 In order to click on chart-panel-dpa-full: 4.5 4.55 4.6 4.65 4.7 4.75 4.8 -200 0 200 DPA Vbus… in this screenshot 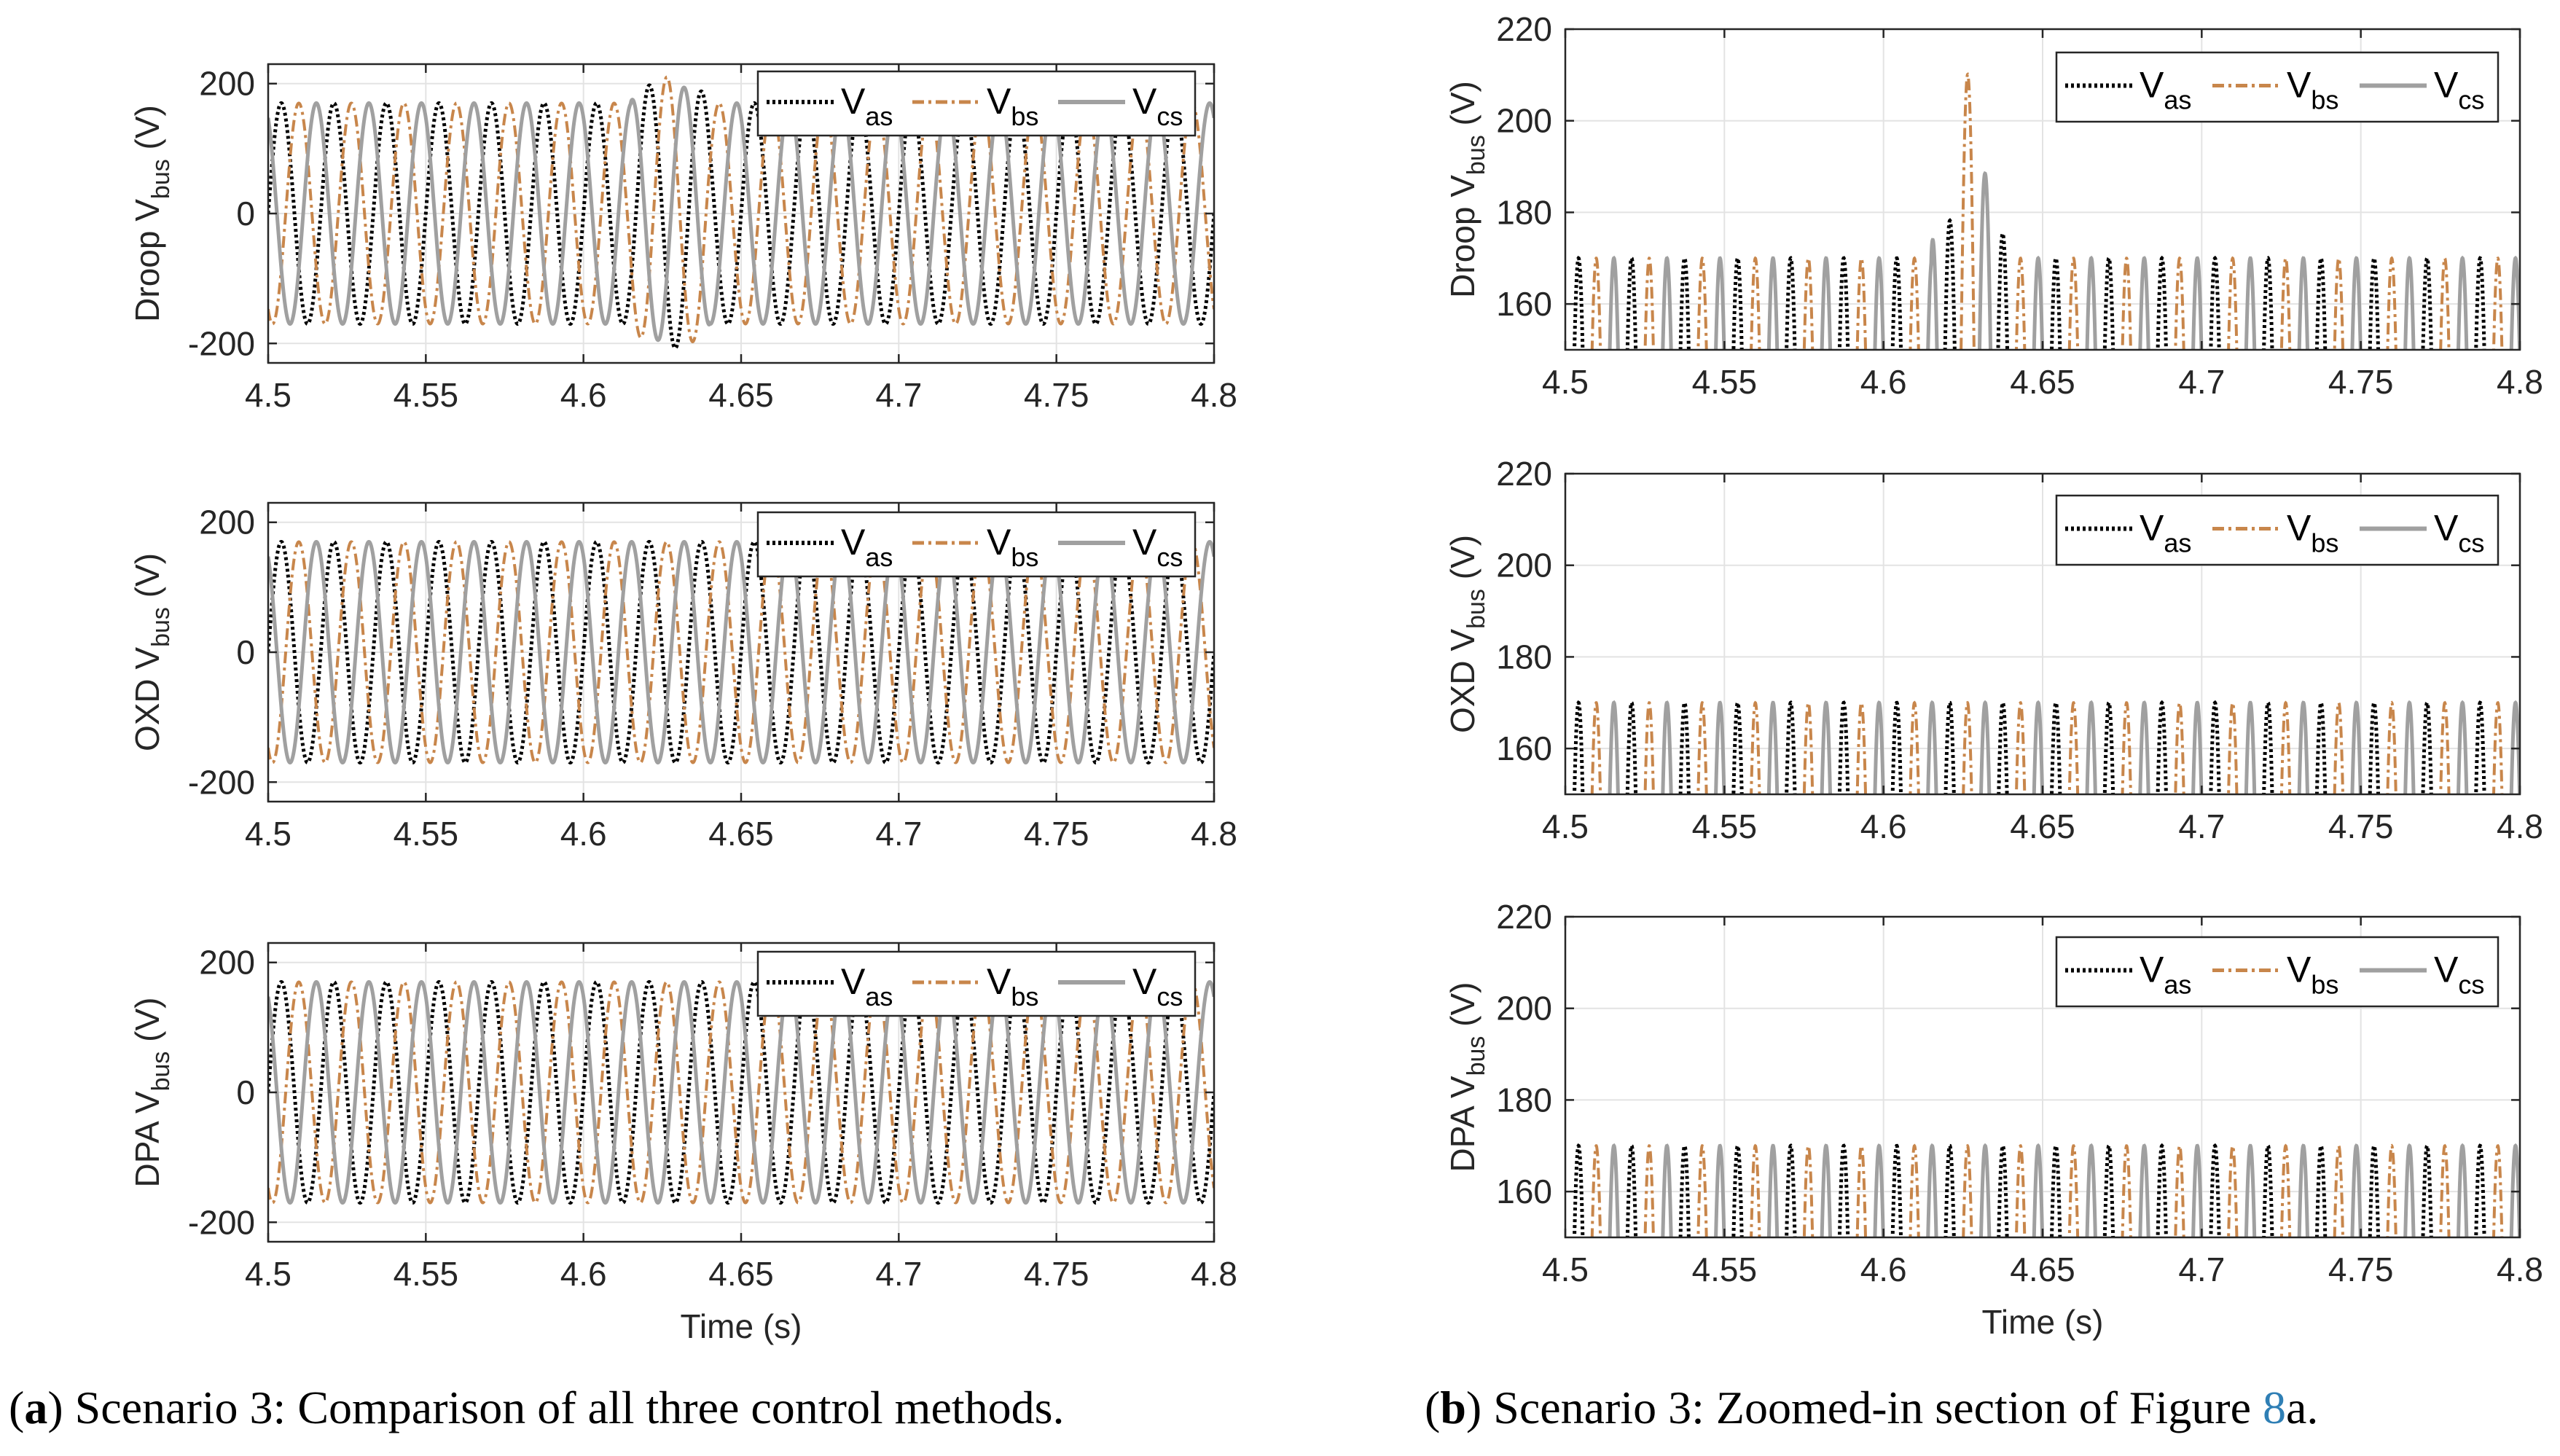, I will do `click(682, 1143)`.